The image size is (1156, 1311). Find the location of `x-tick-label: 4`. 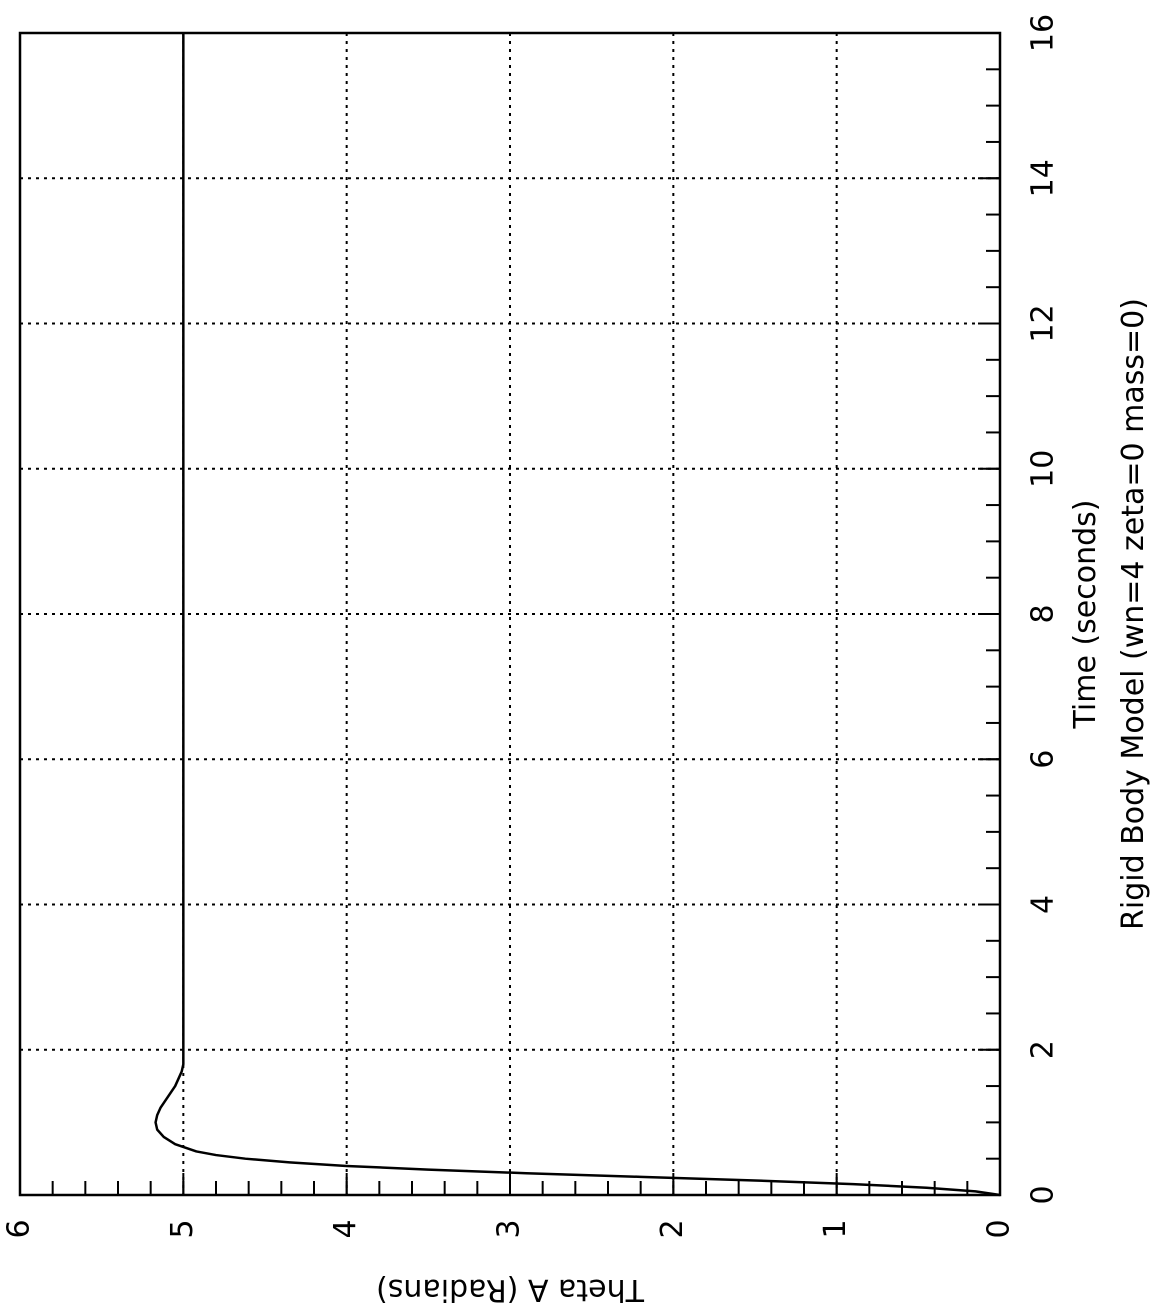

x-tick-label: 4 is located at coordinates (1043, 904).